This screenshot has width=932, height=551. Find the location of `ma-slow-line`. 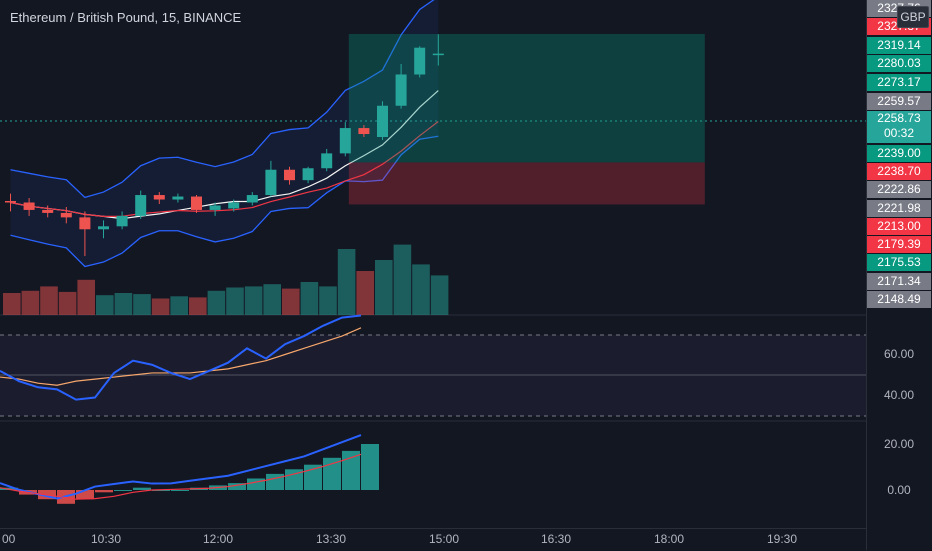

ma-slow-line is located at coordinates (224, 169).